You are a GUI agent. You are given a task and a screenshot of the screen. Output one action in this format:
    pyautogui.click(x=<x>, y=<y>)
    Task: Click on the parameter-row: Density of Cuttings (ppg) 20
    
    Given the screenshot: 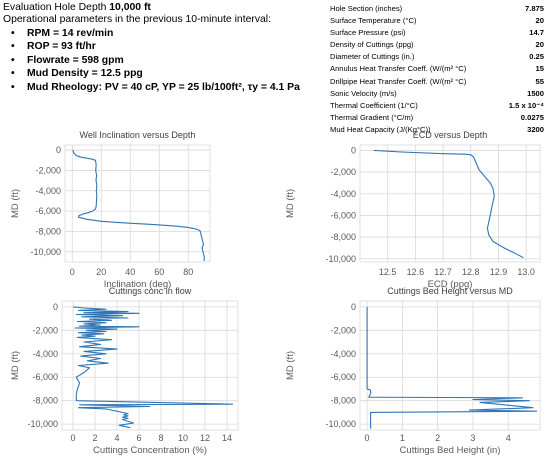 What is the action you would take?
    pyautogui.click(x=438, y=45)
    